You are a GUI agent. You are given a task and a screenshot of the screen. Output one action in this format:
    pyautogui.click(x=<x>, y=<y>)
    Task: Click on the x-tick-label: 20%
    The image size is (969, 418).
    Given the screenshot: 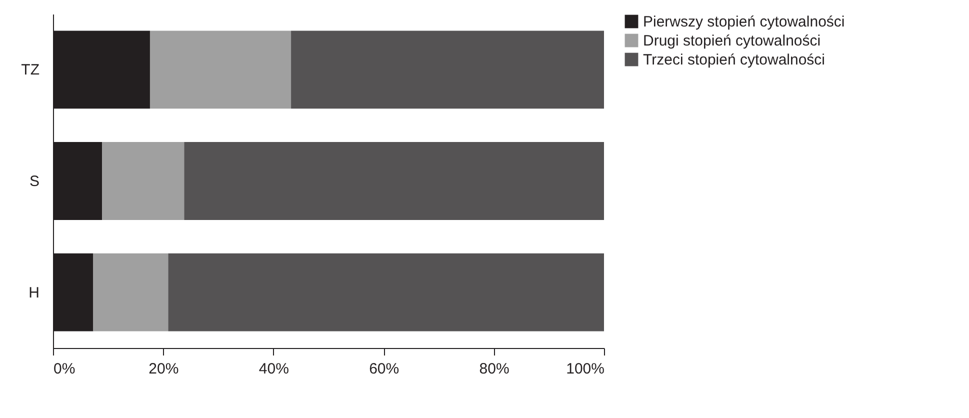 What is the action you would take?
    pyautogui.click(x=163, y=369)
    